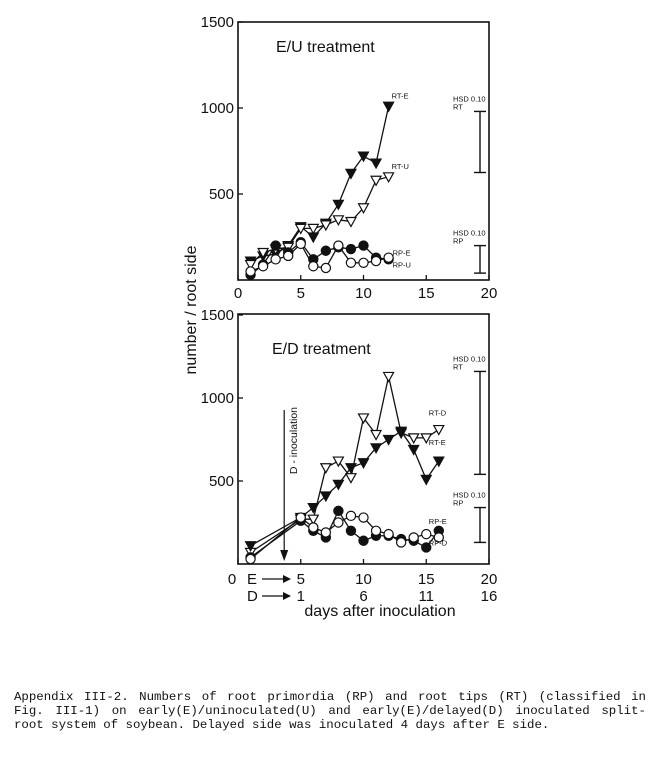  What do you see at coordinates (217, 398) in the screenshot?
I see `y-tick-label: 1000` at bounding box center [217, 398].